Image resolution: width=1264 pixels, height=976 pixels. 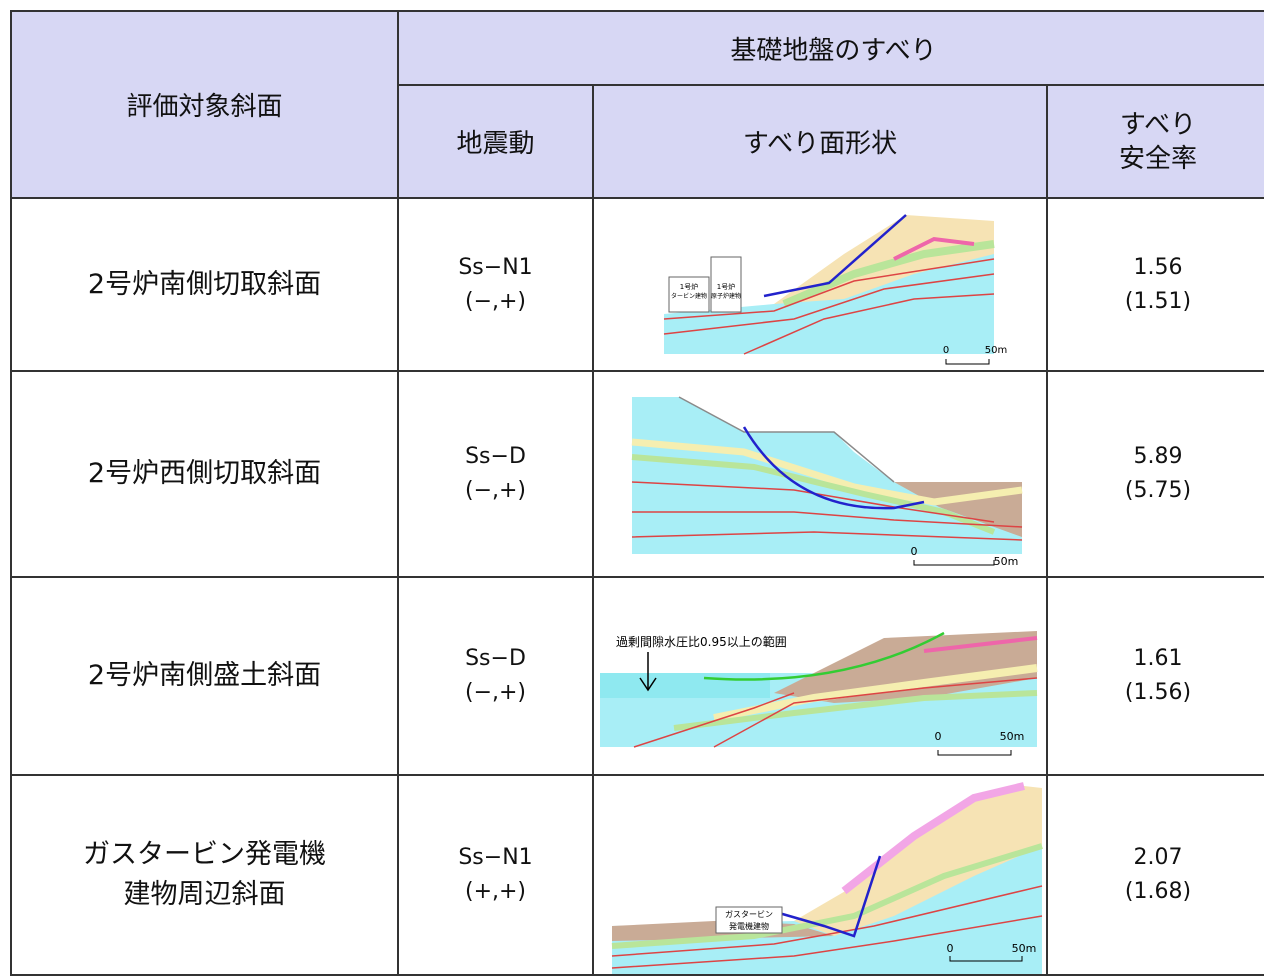 I want to click on slope-cell: 2号炉南側盛土斜面, so click(x=204, y=676).